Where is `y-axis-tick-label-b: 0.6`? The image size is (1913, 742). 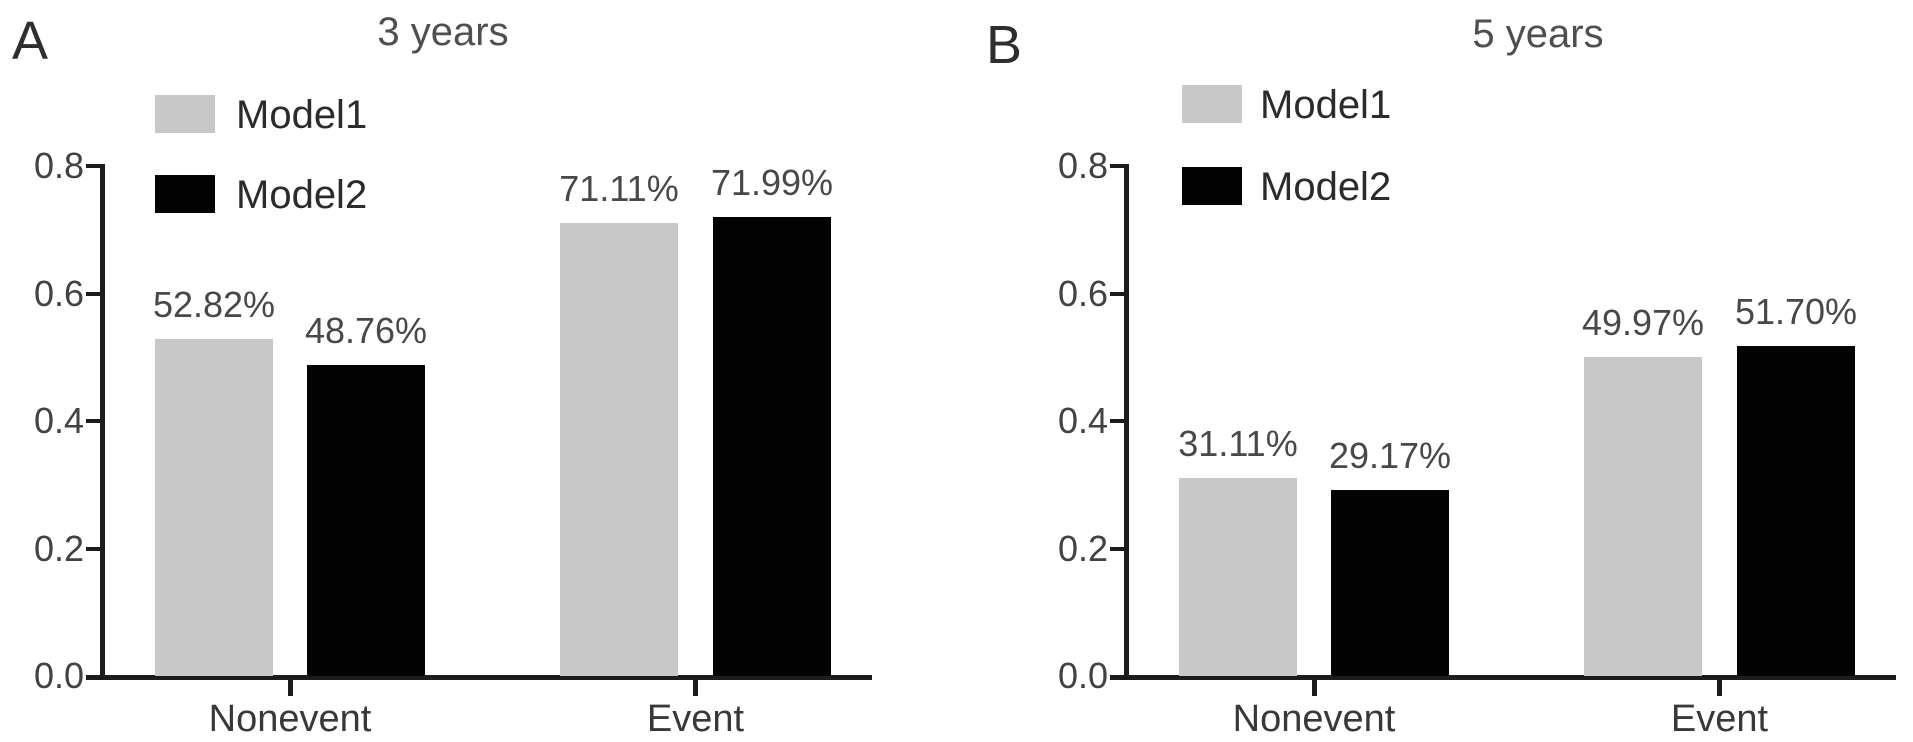
y-axis-tick-label-b: 0.6 is located at coordinates (1082, 293).